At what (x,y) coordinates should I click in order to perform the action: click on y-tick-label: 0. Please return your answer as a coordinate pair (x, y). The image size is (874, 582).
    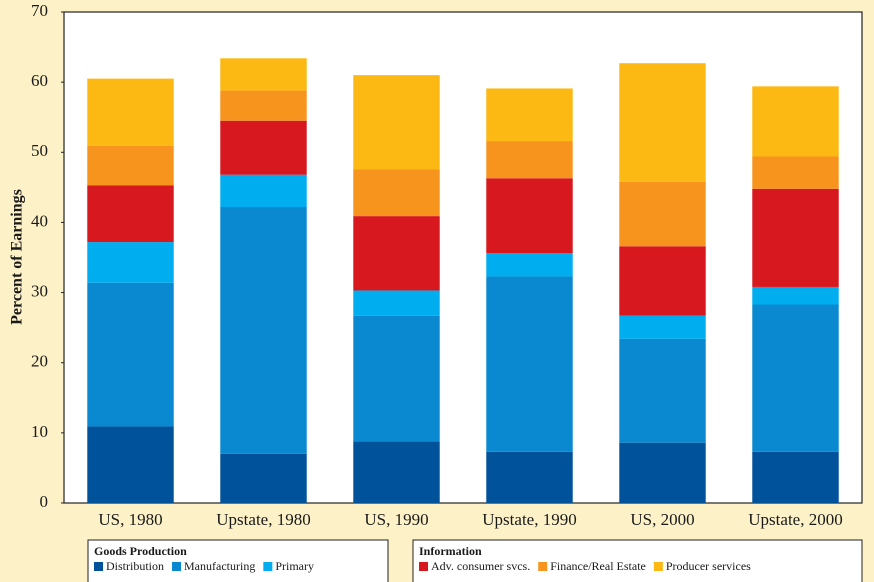
    Looking at the image, I should click on (44, 501).